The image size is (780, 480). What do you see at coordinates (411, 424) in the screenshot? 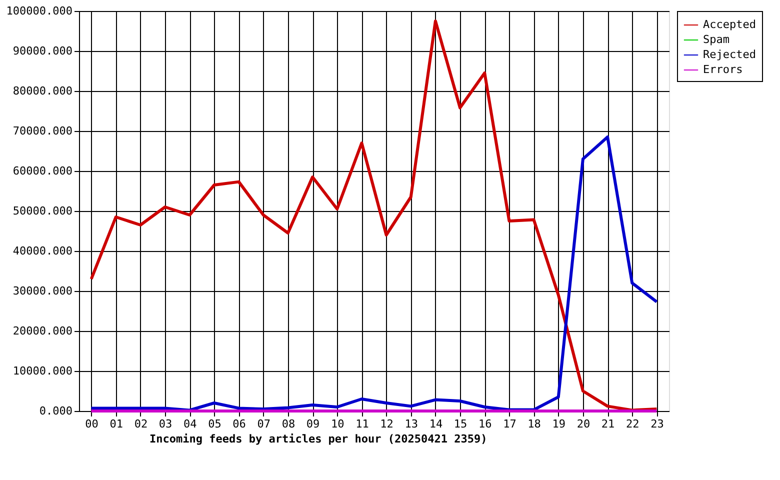
I see `x-tick-label: 13` at bounding box center [411, 424].